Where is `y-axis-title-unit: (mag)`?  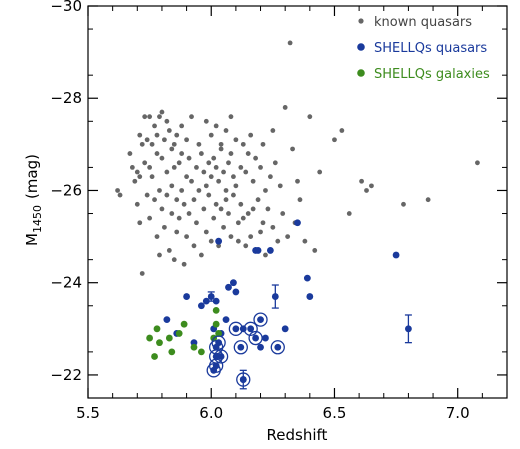 y-axis-title-unit: (mag) is located at coordinates (32, 176).